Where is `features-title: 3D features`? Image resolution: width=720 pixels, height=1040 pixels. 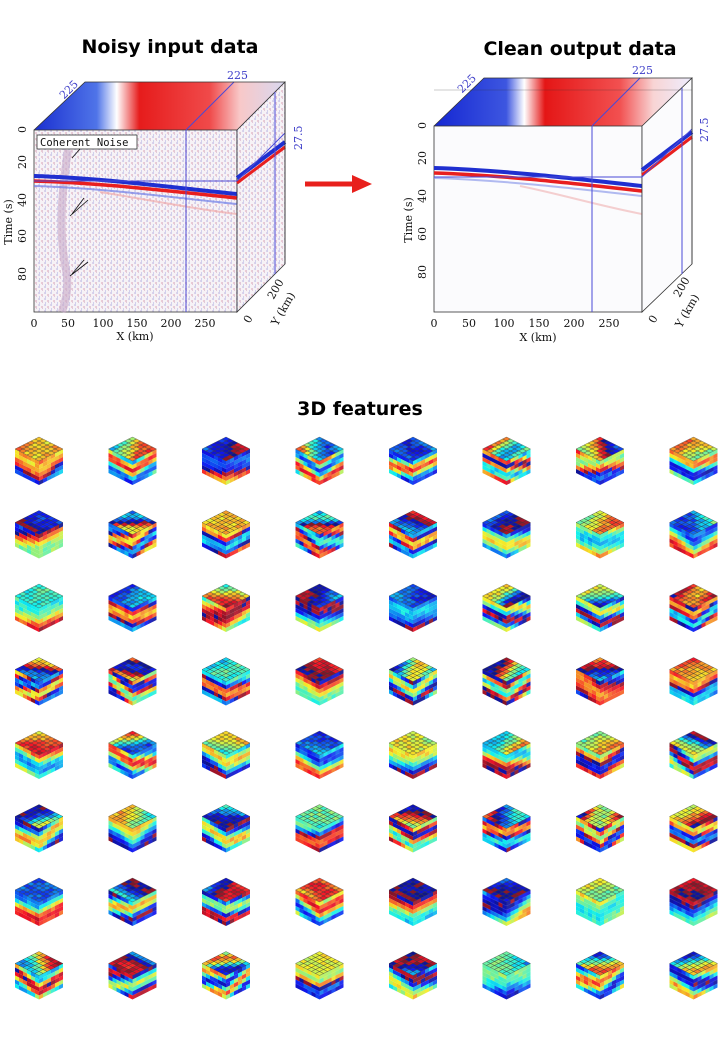
features-title: 3D features is located at coordinates (360, 409).